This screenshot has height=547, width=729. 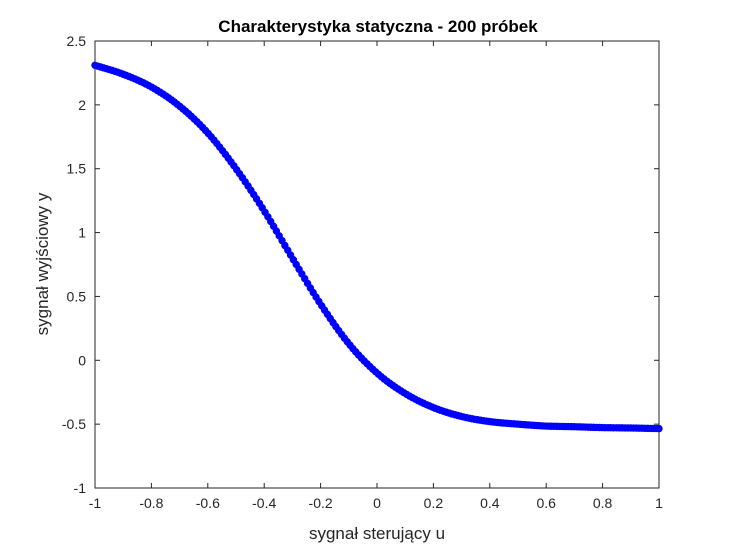 What do you see at coordinates (321, 503) in the screenshot?
I see `x-tick-label: -0.2` at bounding box center [321, 503].